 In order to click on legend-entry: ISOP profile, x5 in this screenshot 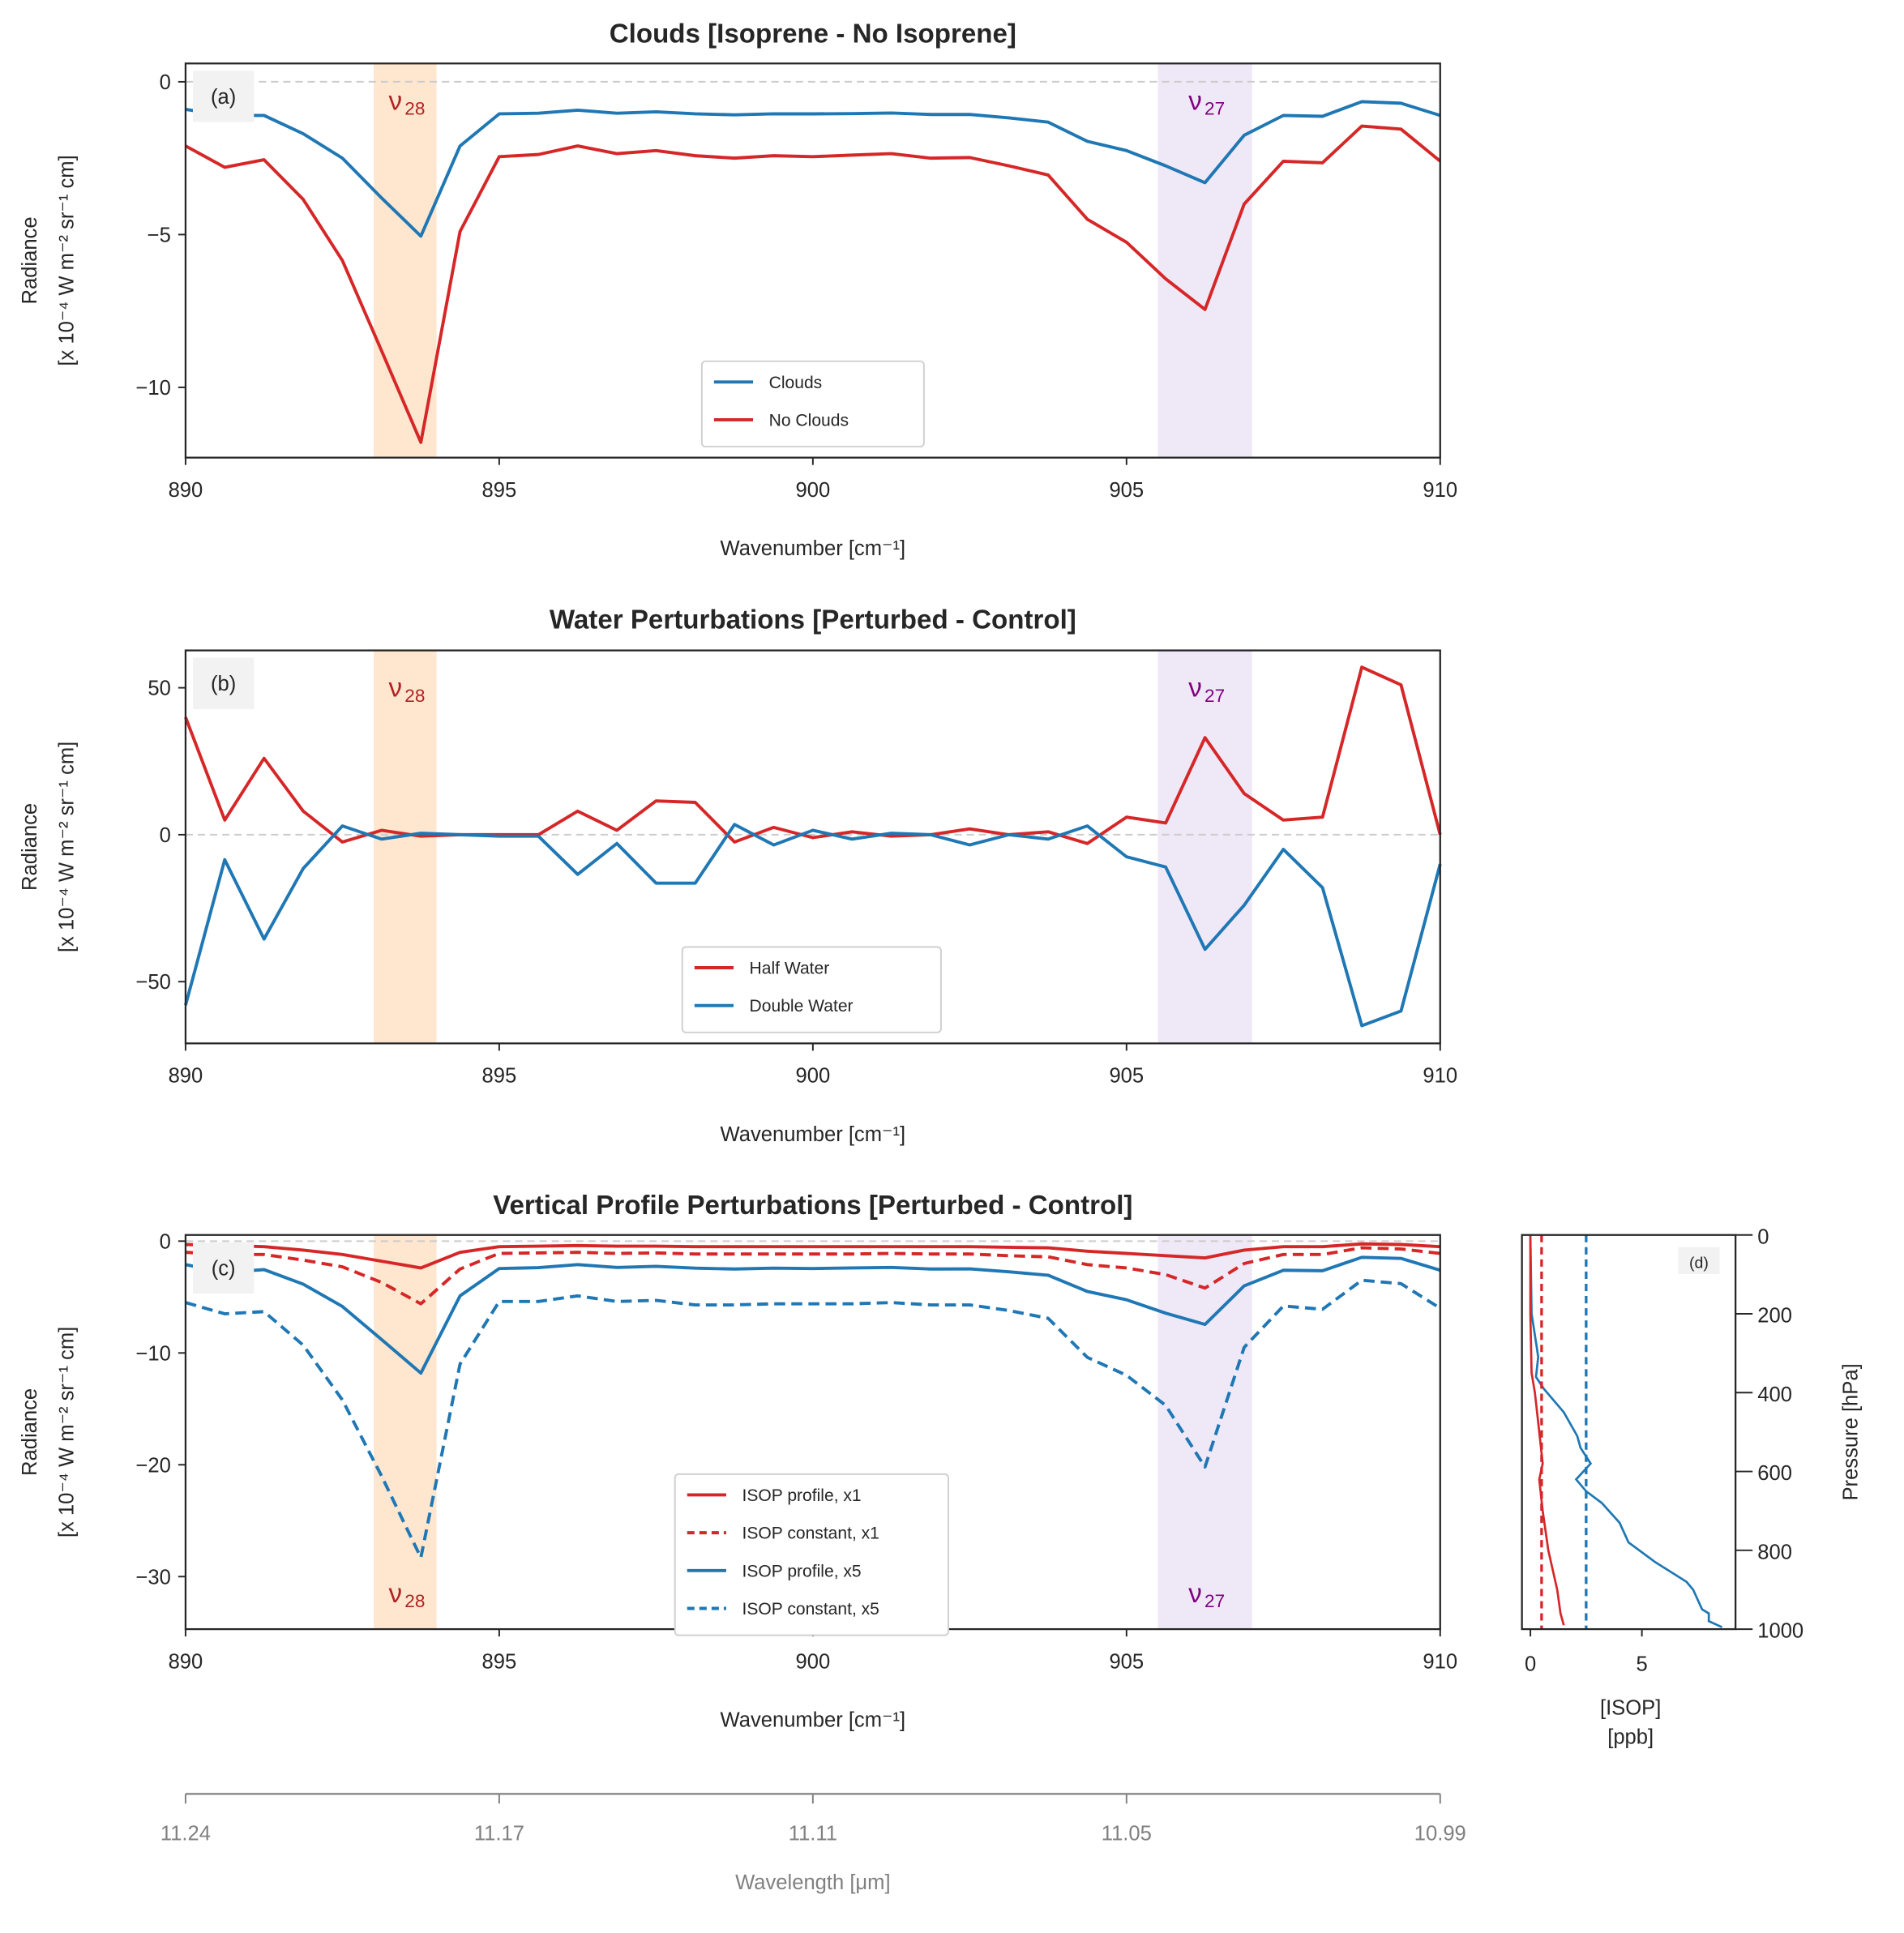, I will do `click(802, 1571)`.